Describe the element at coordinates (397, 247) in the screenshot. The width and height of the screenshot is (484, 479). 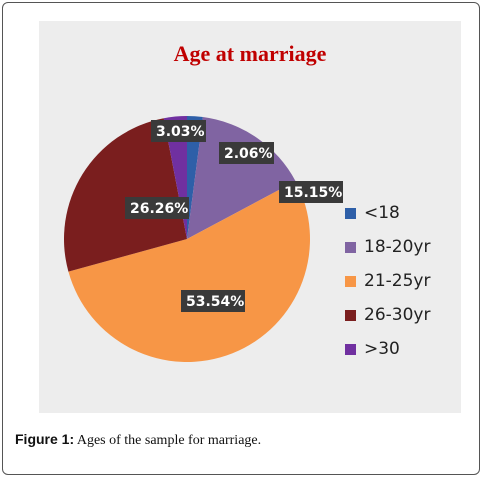
I see `legend-label: 18-20yr` at that location.